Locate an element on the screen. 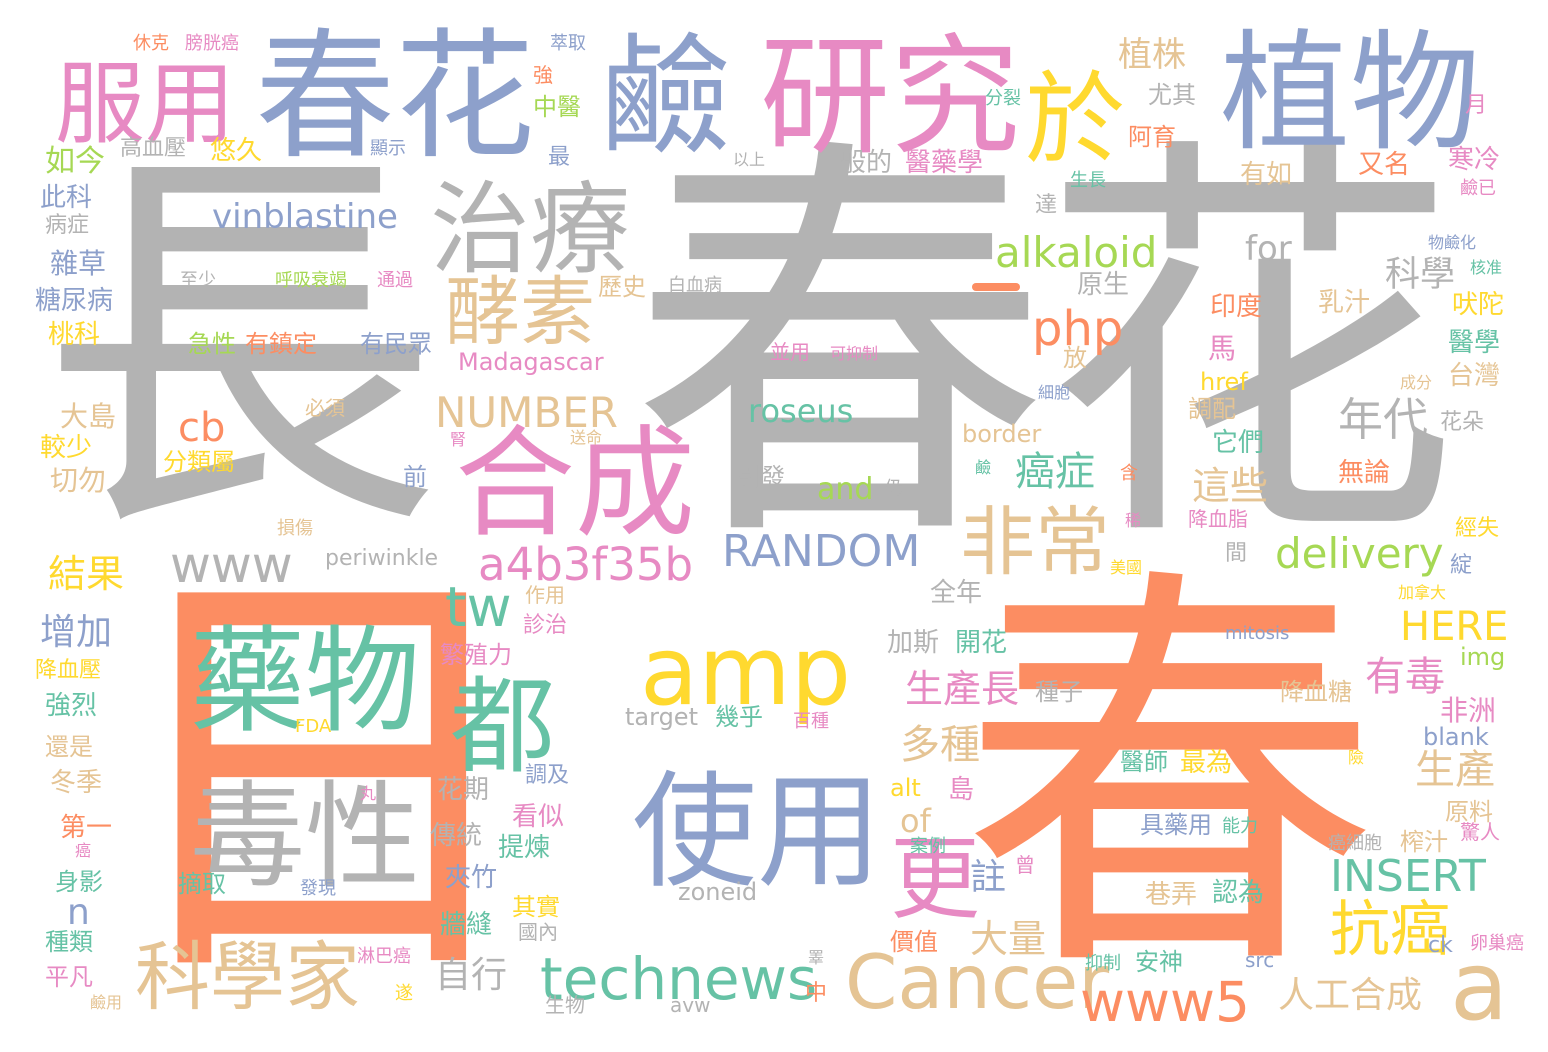 The height and width of the screenshot is (1052, 1548). word-refine: 提煉 is located at coordinates (524, 848).